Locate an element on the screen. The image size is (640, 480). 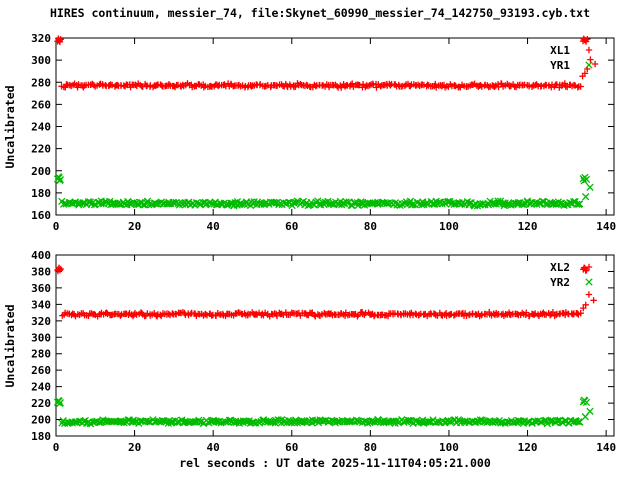
y-tick-label: 160 is located at coordinates (41, 215).